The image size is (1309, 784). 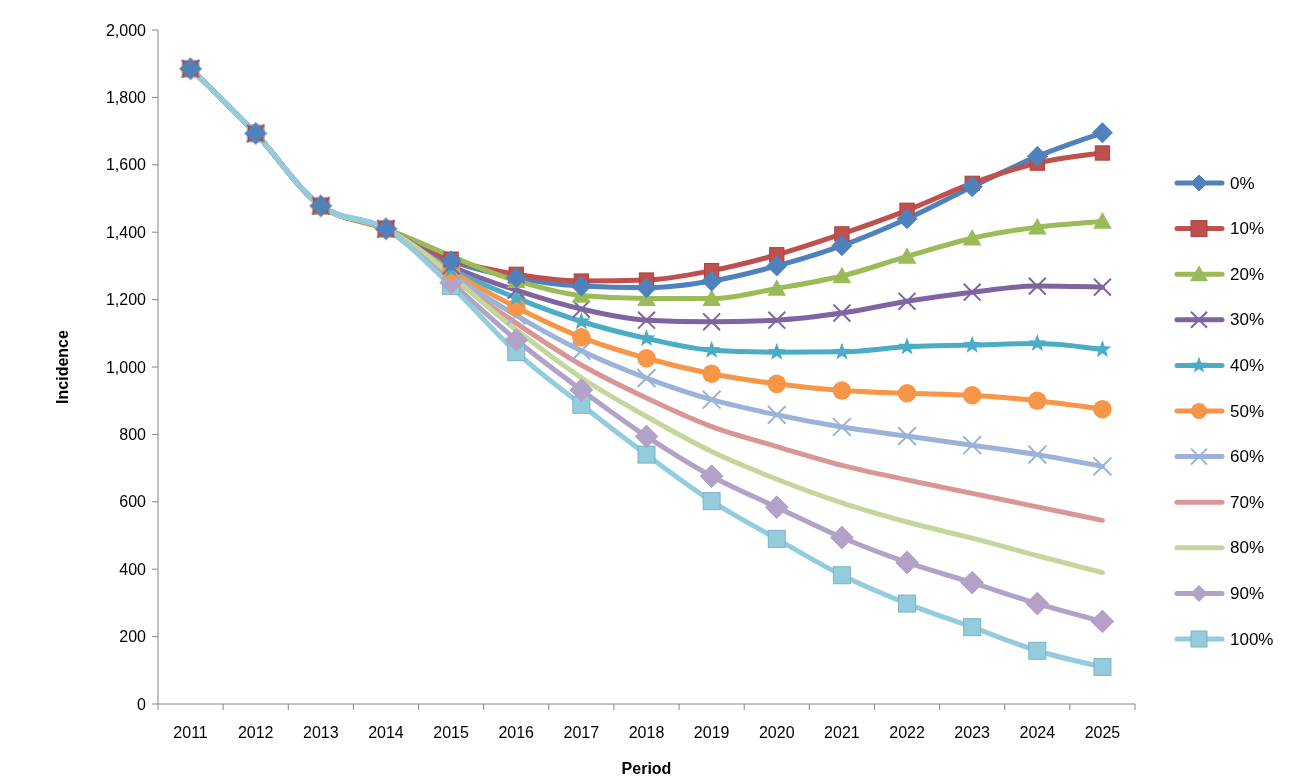 I want to click on legend-label: 10%, so click(x=1247, y=229).